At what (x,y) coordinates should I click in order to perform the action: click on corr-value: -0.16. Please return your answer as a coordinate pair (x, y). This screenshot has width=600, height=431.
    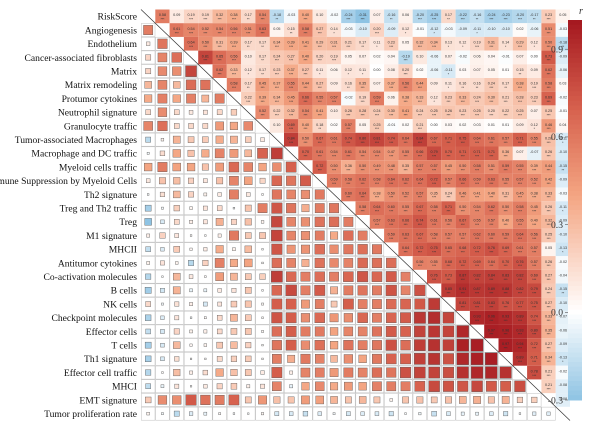
    Looking at the image, I should click on (391, 15).